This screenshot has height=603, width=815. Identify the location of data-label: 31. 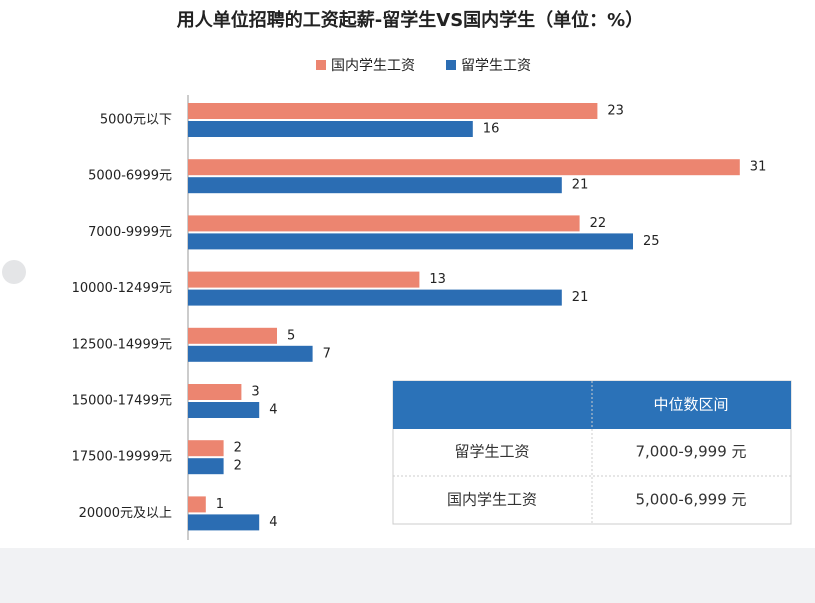
(758, 167).